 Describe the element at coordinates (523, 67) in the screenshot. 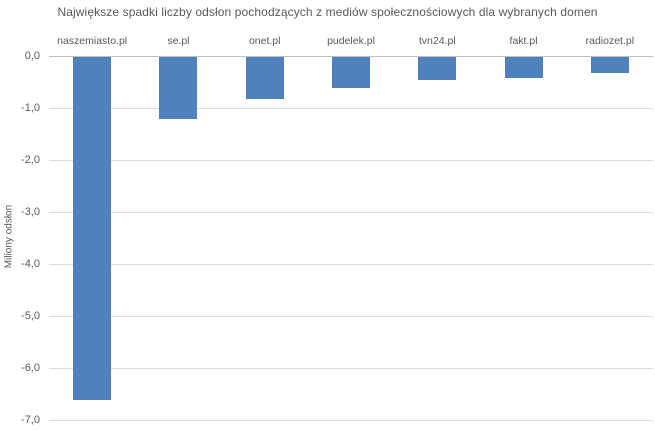

I see `bar-fakt-pl` at that location.